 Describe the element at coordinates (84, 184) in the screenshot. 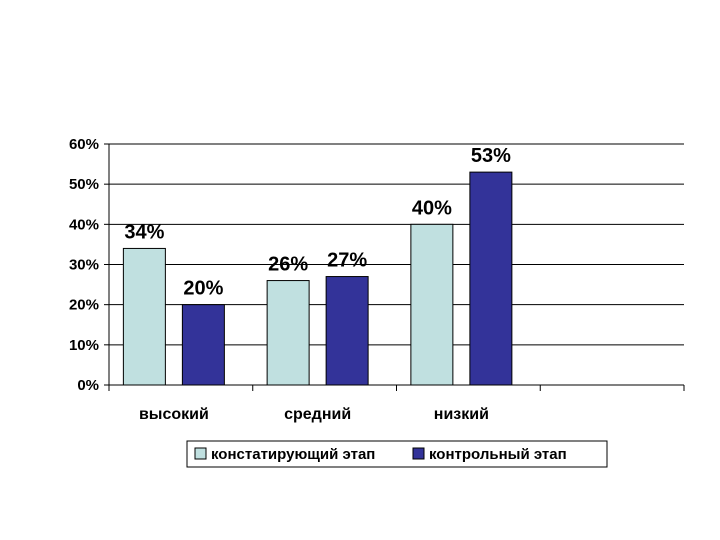

I see `y-tick-label: 50%` at that location.